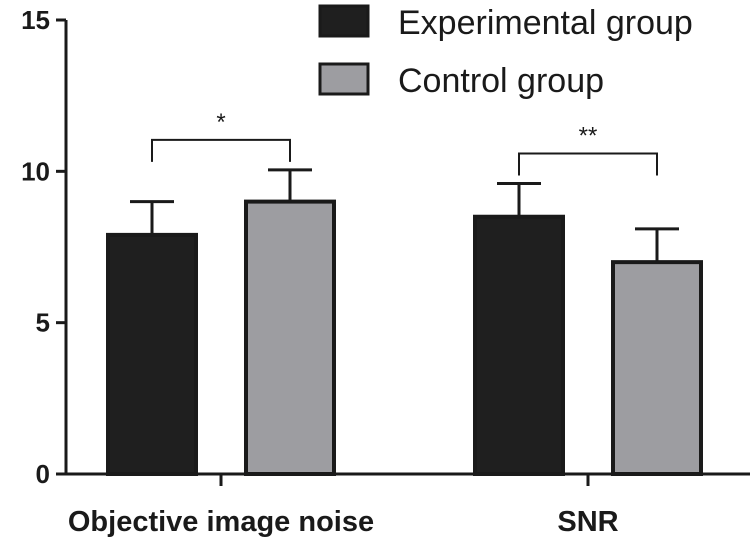 The height and width of the screenshot is (539, 750). Describe the element at coordinates (35, 171) in the screenshot. I see `y-tick-label: 10` at that location.